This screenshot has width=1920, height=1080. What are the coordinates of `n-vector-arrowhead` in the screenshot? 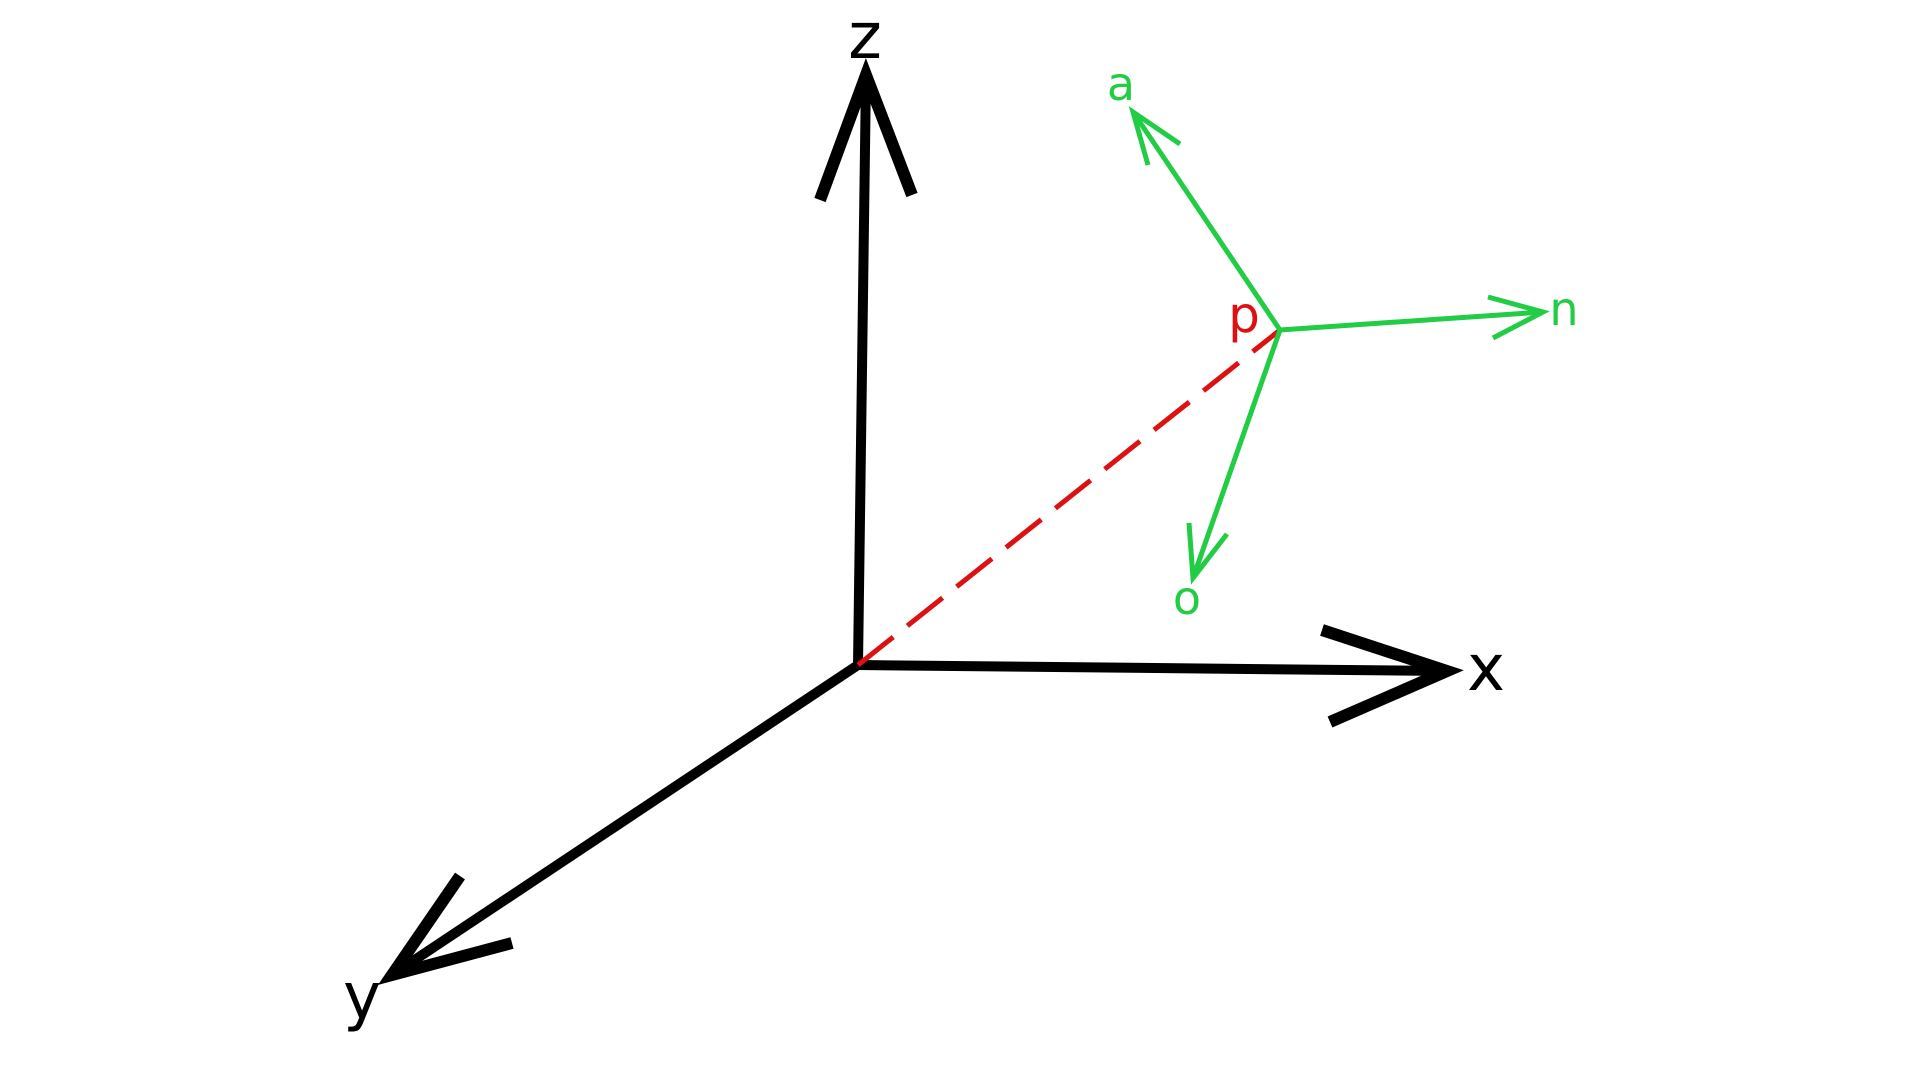 It's located at (1518, 317).